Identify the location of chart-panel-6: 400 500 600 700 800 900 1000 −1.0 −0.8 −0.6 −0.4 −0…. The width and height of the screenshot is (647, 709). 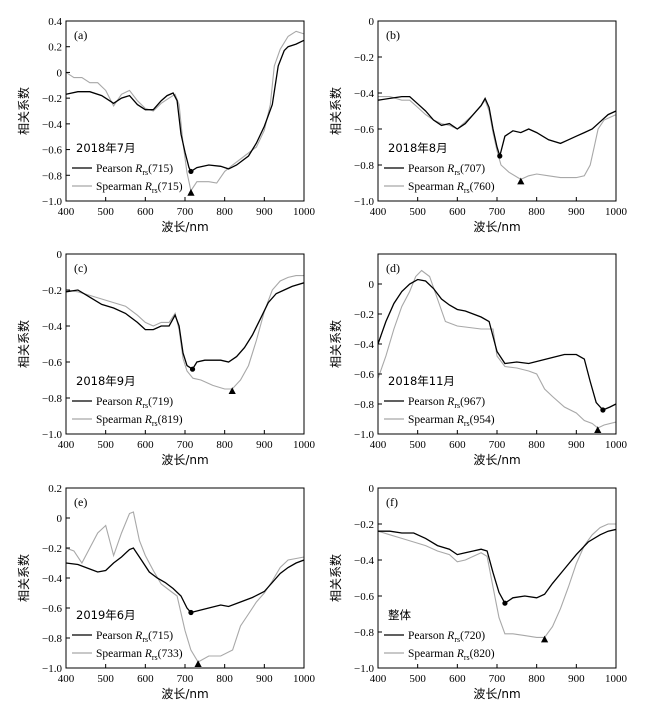
(478, 592).